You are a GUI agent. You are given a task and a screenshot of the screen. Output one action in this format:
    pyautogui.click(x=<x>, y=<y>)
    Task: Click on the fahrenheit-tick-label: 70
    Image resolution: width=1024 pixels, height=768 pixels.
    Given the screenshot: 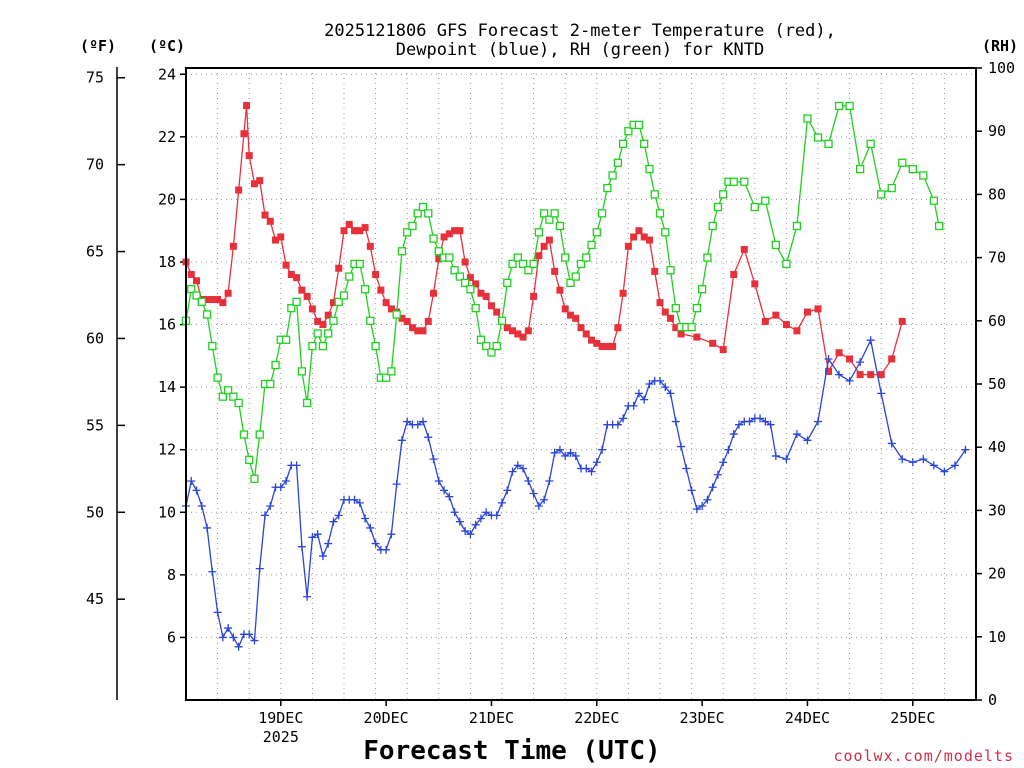 What is the action you would take?
    pyautogui.click(x=95, y=165)
    